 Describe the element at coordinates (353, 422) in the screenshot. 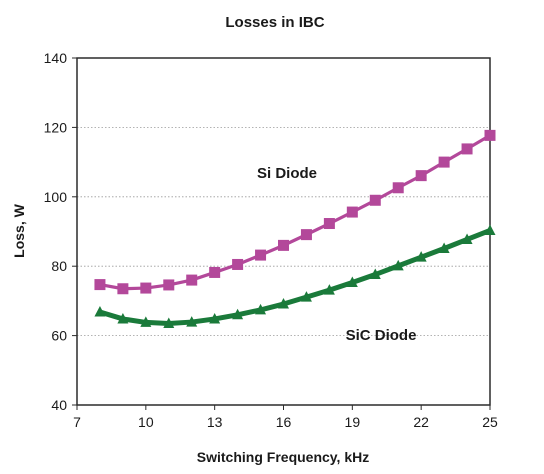

I see `x-tick-label: 19` at that location.